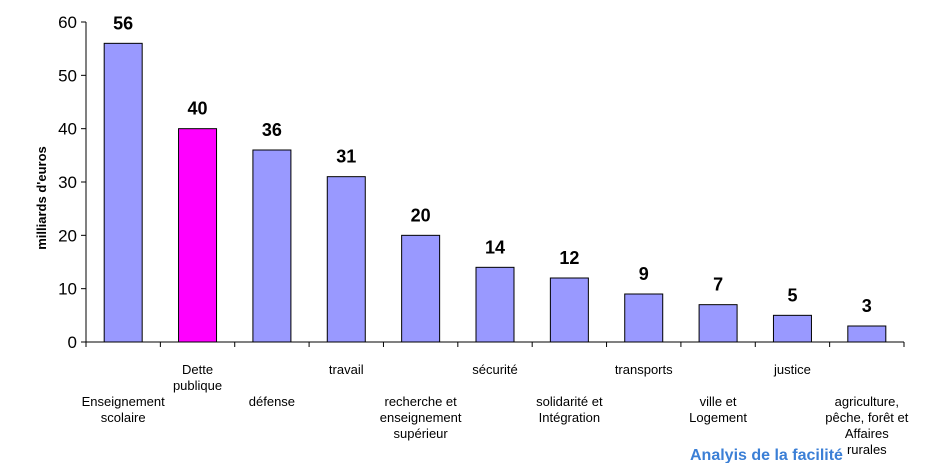 This screenshot has height=463, width=930. Describe the element at coordinates (67, 22) in the screenshot. I see `y-tick-label: 60` at that location.